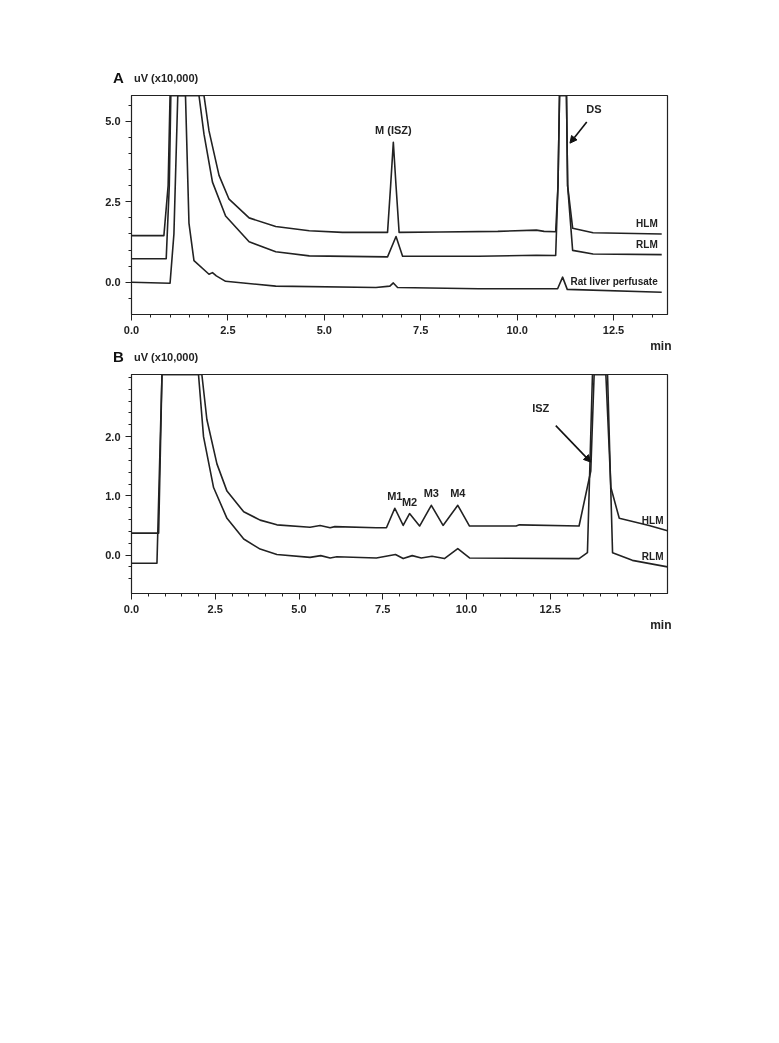 Image resolution: width=779 pixels, height=1043 pixels. I want to click on line-series, so click(399, 471).